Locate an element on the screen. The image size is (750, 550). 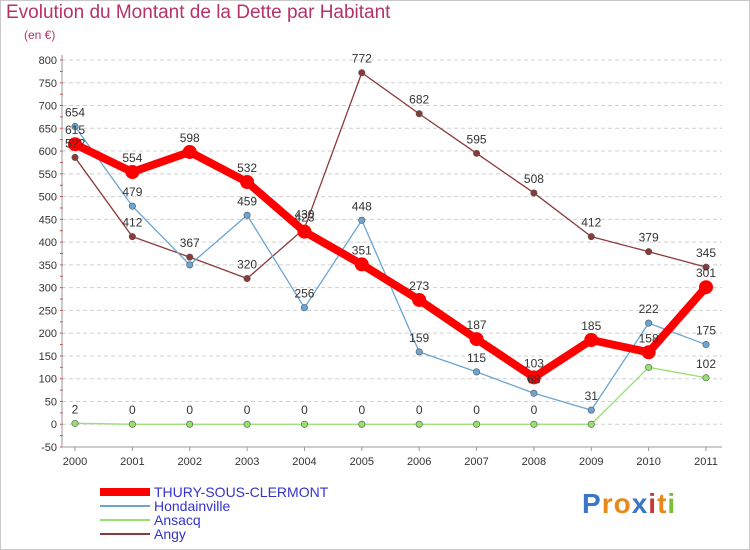
data-label: 367 is located at coordinates (190, 243).